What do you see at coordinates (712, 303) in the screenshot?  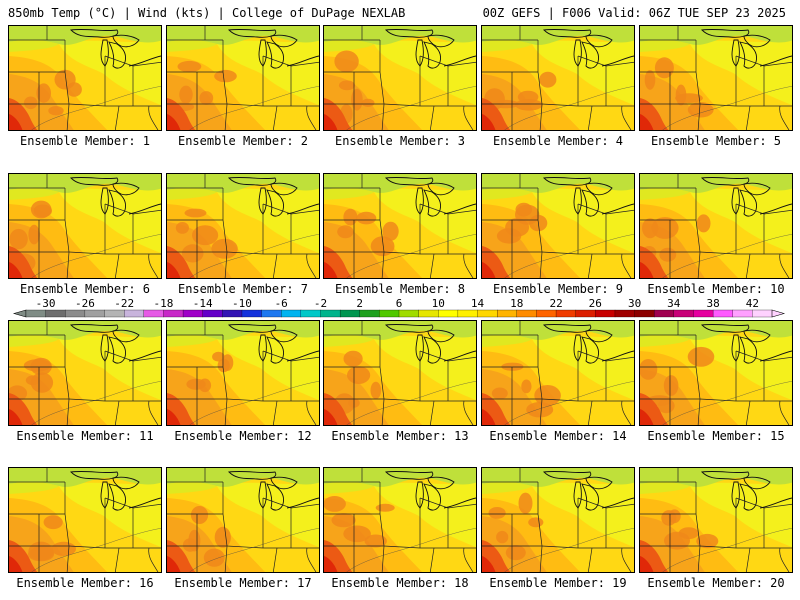 I see `colorbar-tick-label: 38` at bounding box center [712, 303].